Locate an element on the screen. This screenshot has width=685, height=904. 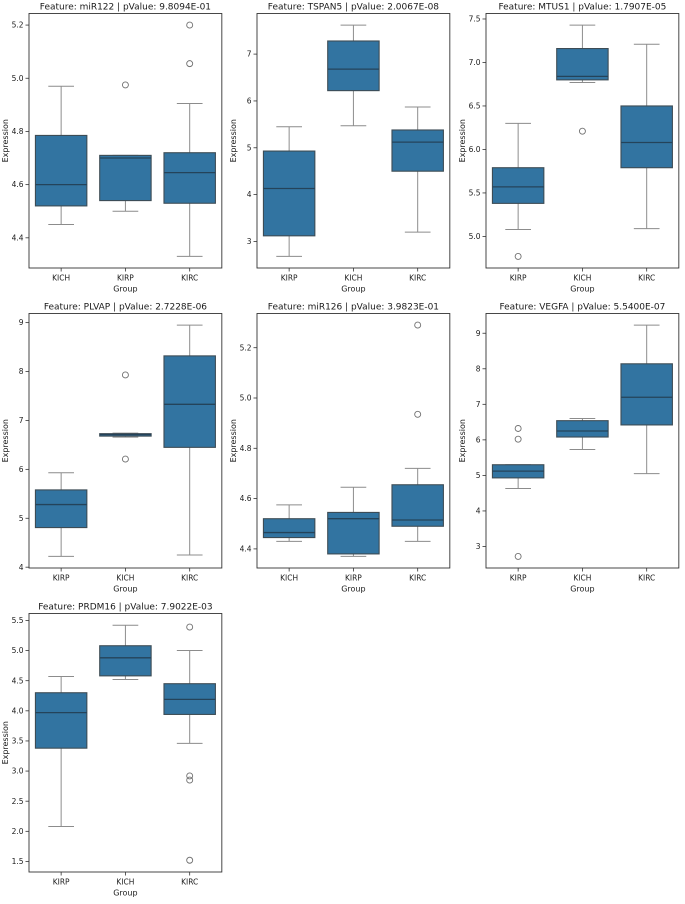
y-axis: 5.0 5.5 6.0 6.5 7.0 7.5 is located at coordinates (477, 128).